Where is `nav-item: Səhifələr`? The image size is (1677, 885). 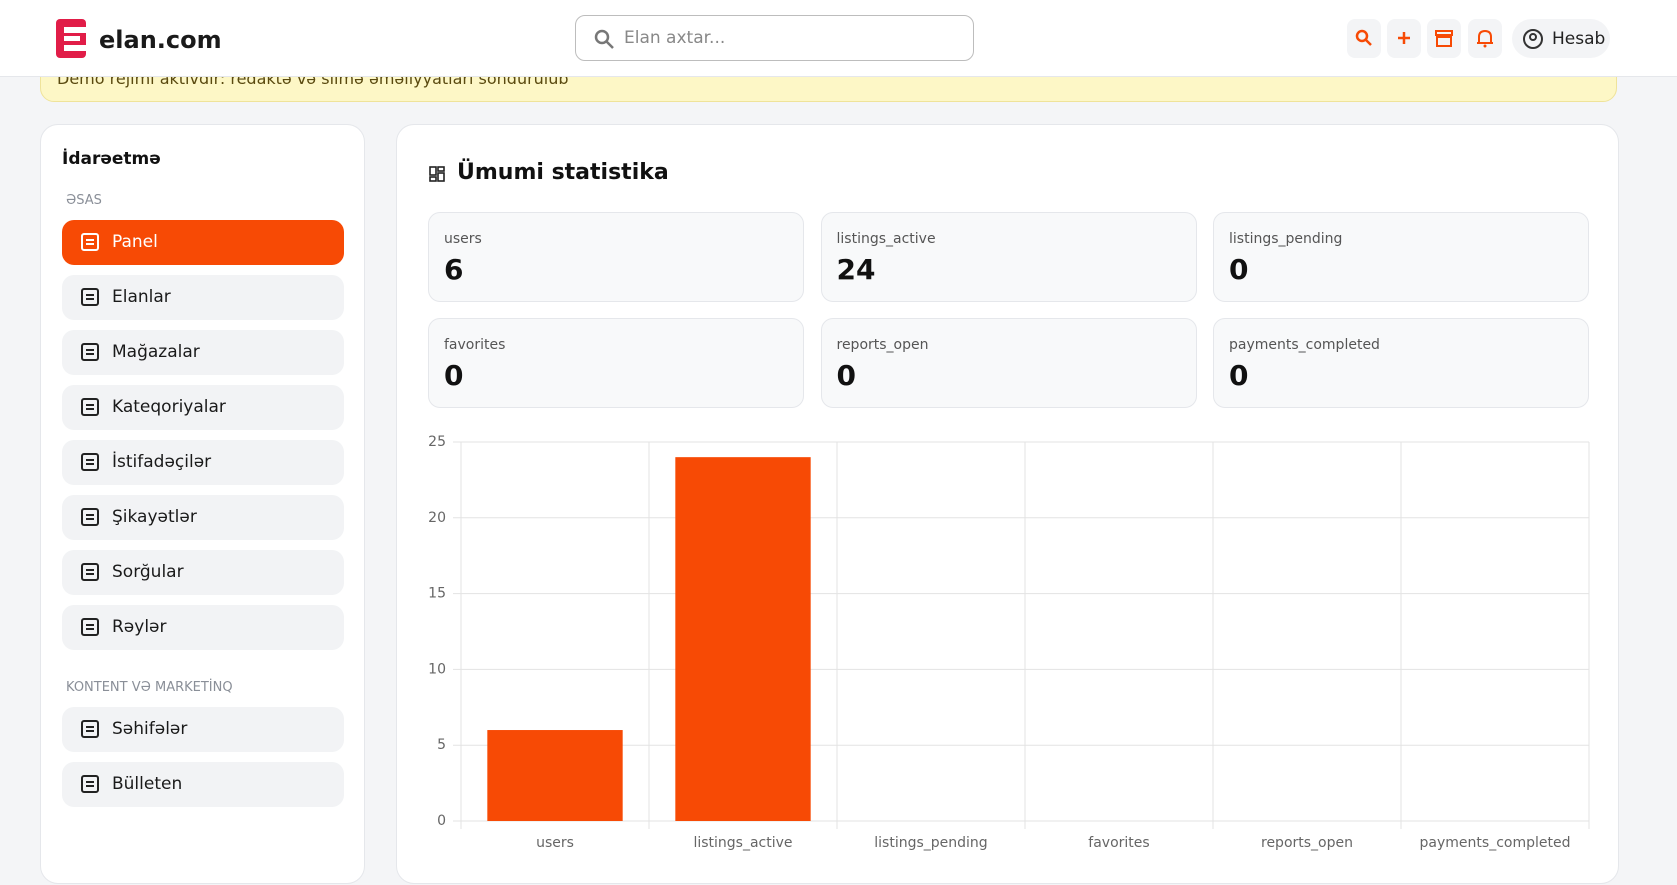
nav-item: Səhifələr is located at coordinates (203, 729).